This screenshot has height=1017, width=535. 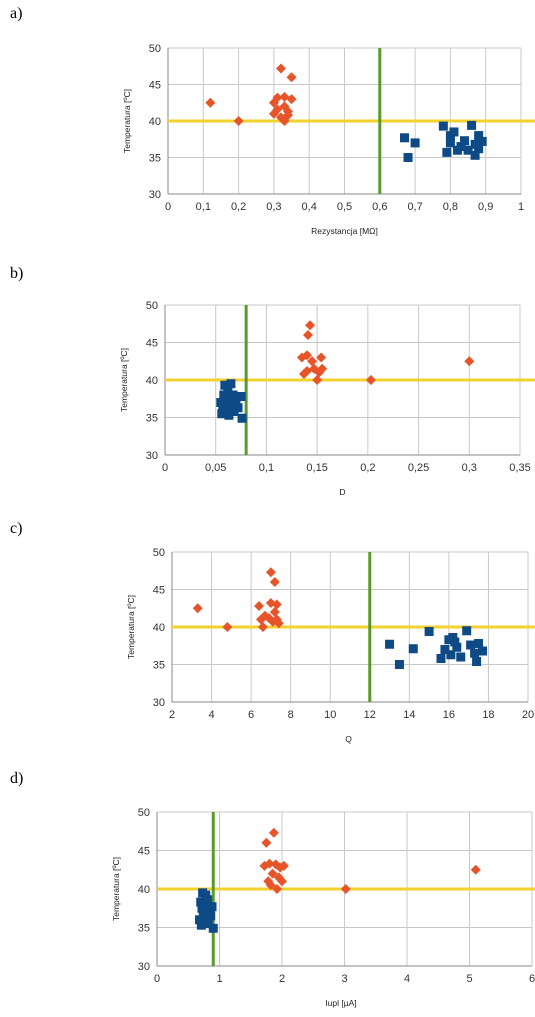 I want to click on chart-c-x-tick-label: 4, so click(x=211, y=715).